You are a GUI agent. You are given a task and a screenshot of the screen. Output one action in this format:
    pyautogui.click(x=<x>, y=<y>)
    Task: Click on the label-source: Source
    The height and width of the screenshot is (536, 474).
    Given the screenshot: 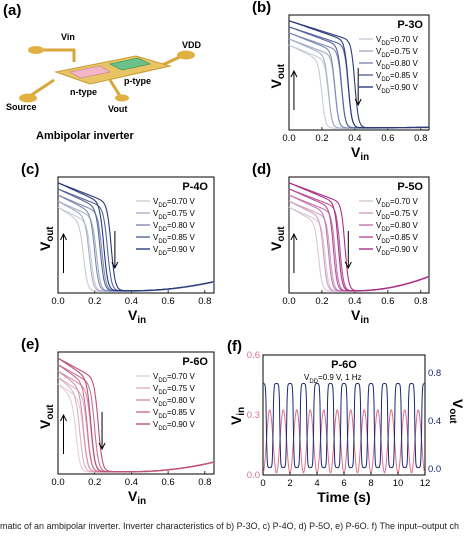 What is the action you would take?
    pyautogui.click(x=21, y=107)
    